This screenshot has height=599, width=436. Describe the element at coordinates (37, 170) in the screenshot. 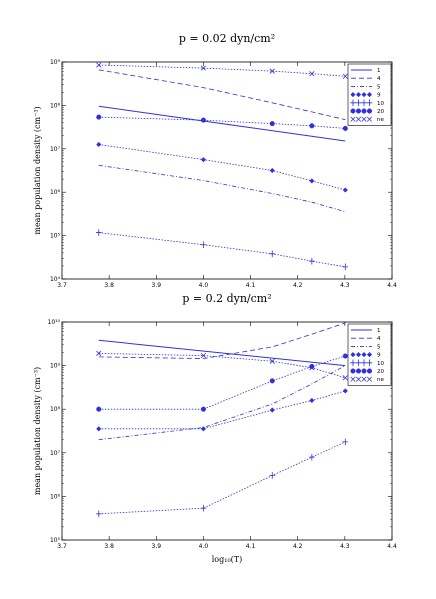

I see `y-axis-label: mean population density (cm⁻³)` at that location.